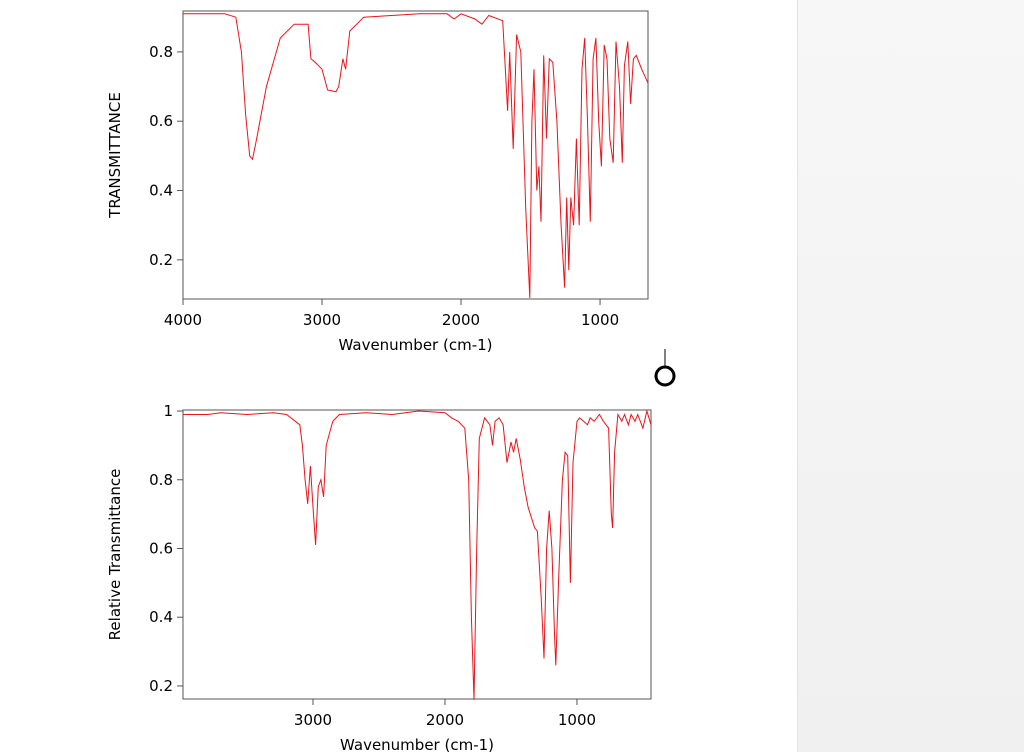 The height and width of the screenshot is (752, 1024). Describe the element at coordinates (115, 555) in the screenshot. I see `y-axis-label: Relative Transmittance` at that location.